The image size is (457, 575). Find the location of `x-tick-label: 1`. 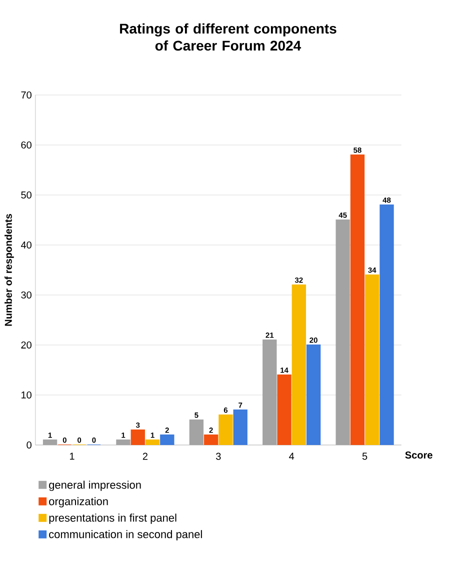

x-tick-label: 1 is located at coordinates (72, 456).